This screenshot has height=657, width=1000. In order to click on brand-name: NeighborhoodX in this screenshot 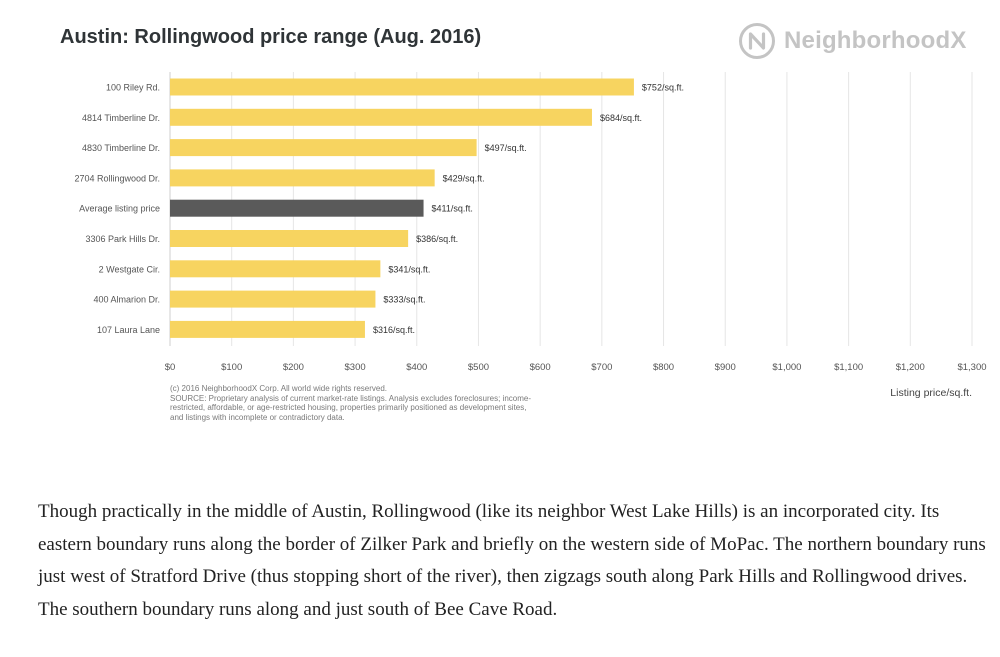, I will do `click(875, 40)`.